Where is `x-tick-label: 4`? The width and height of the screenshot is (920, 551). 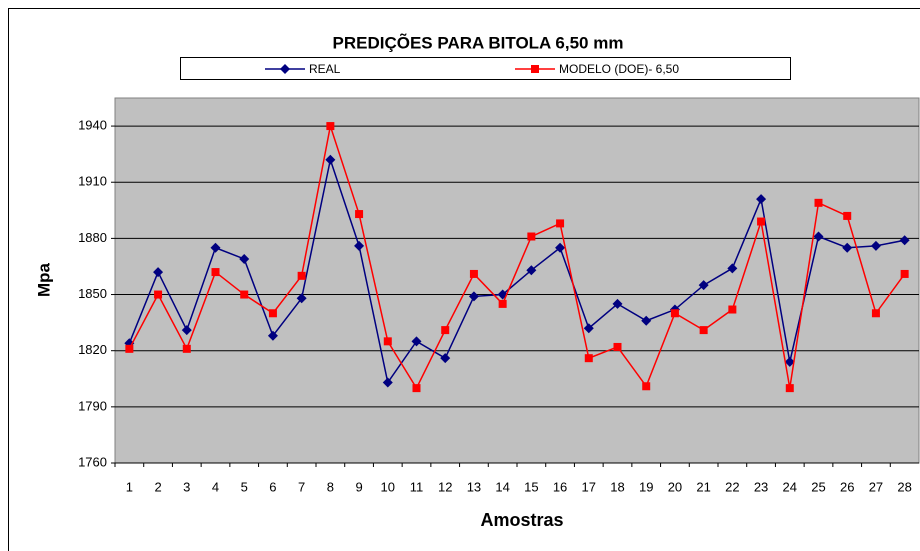 x-tick-label: 4 is located at coordinates (215, 486).